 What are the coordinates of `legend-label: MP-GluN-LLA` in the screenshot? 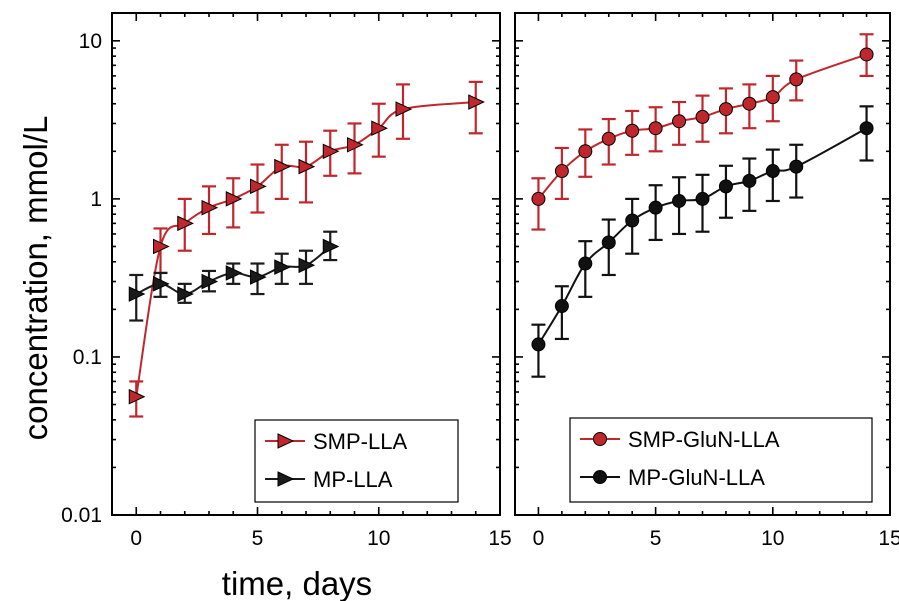 It's located at (696, 477).